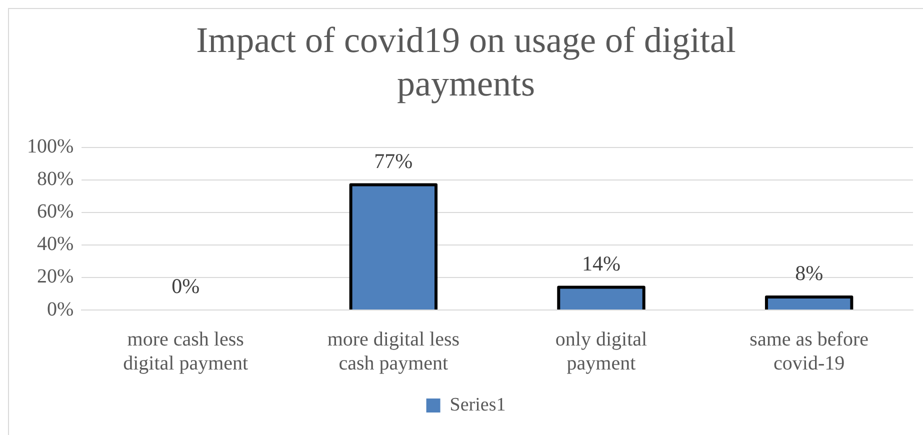  I want to click on y-tick-label: 60%, so click(55, 211).